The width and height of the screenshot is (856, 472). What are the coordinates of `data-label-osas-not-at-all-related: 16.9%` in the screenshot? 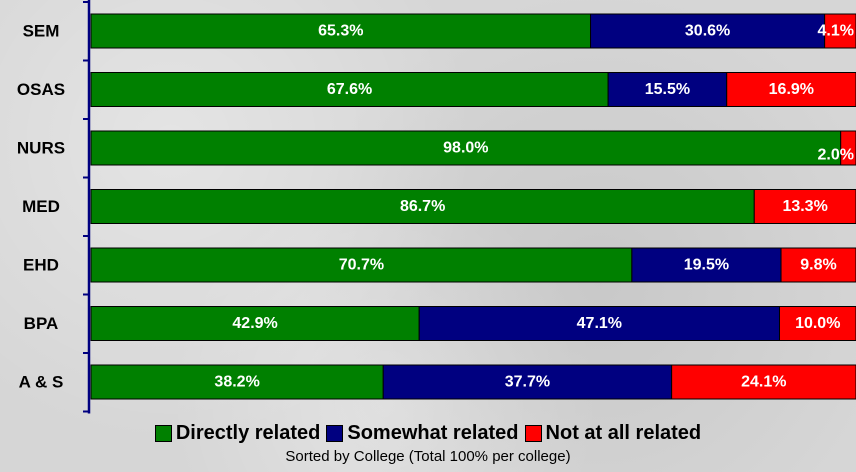 It's located at (791, 89).